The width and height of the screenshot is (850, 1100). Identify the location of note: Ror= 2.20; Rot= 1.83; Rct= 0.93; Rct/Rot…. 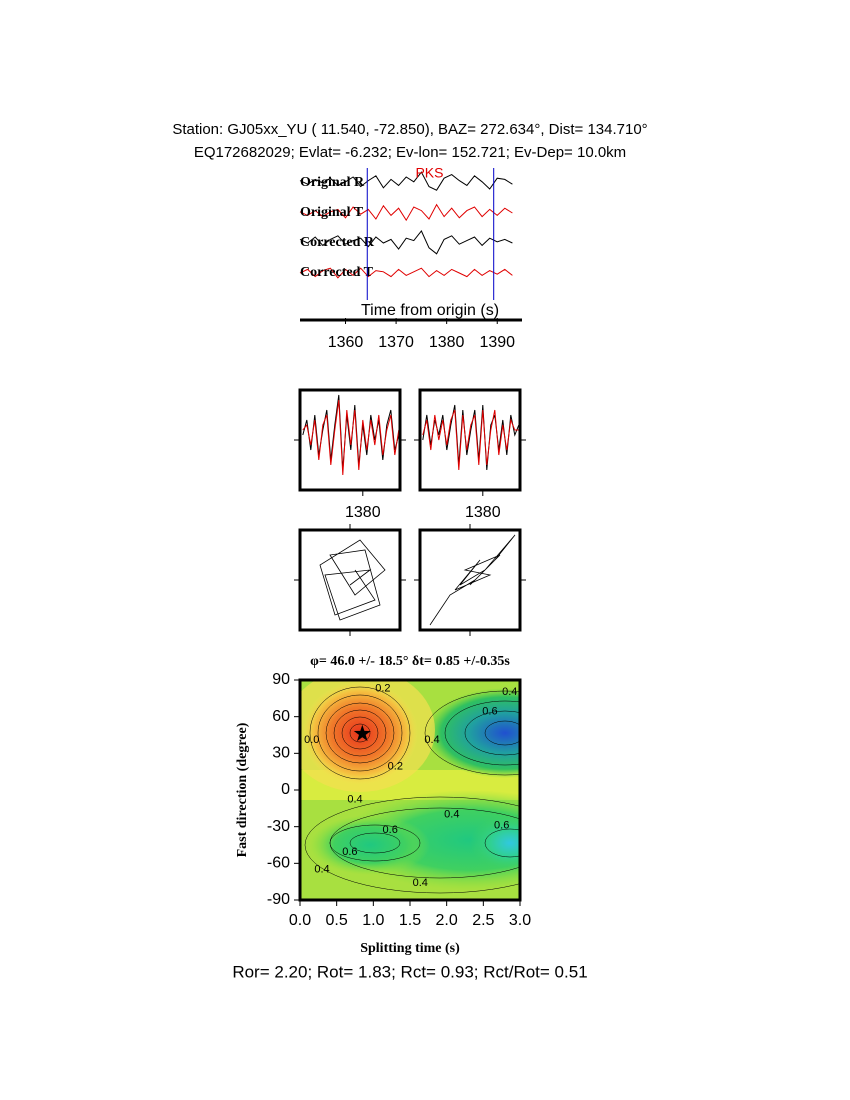
(409, 971).